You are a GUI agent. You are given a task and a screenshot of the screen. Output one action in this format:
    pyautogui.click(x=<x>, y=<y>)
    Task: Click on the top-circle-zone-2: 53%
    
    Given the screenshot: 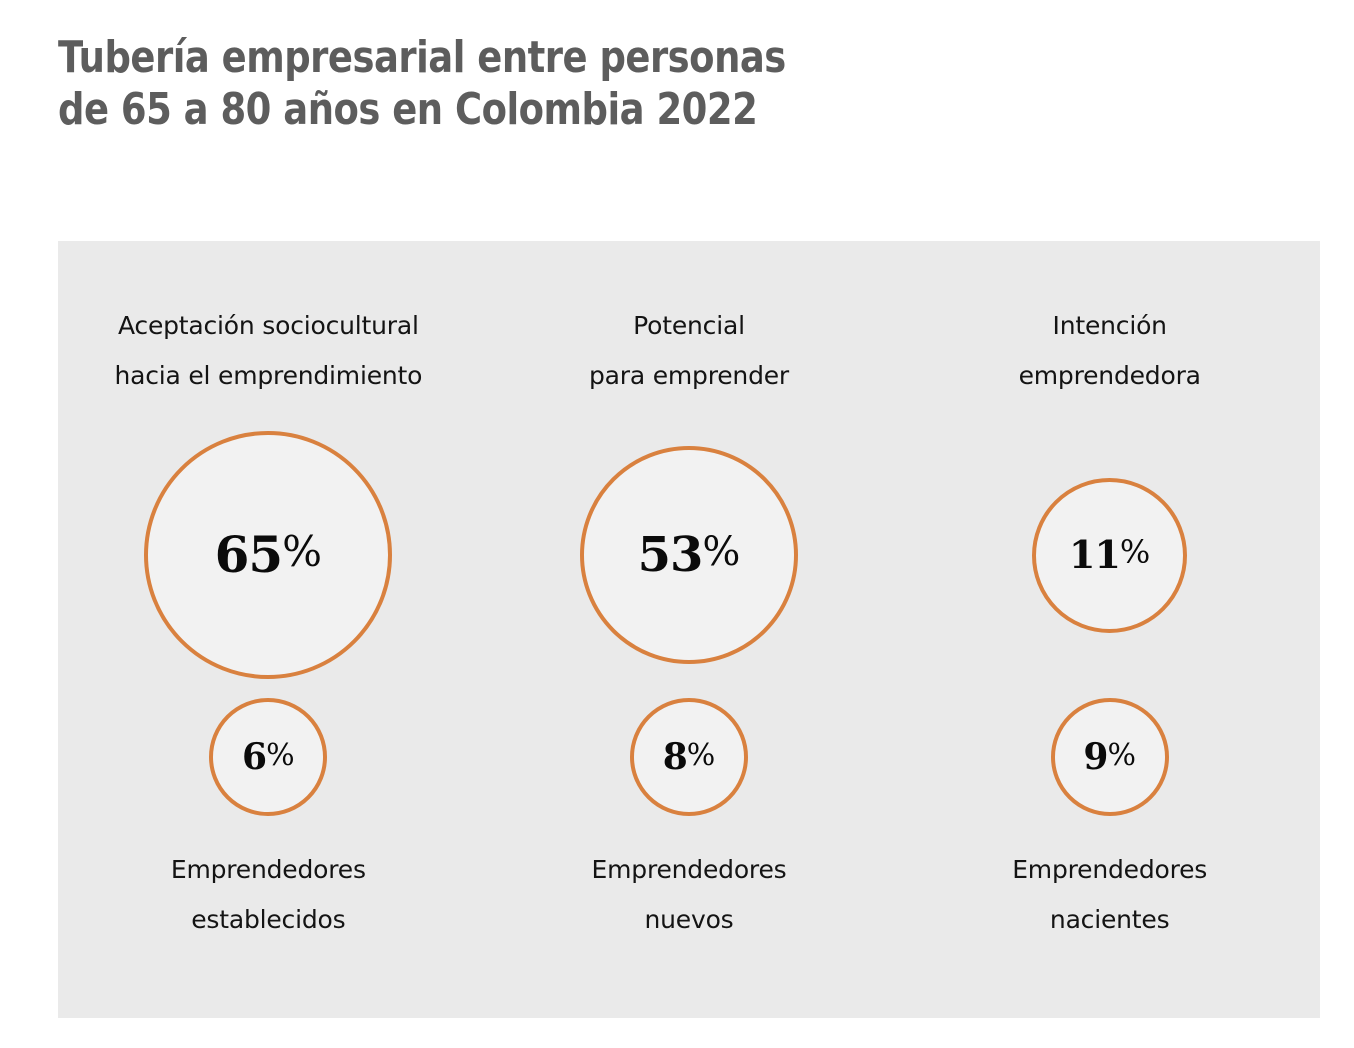 What is the action you would take?
    pyautogui.click(x=689, y=555)
    